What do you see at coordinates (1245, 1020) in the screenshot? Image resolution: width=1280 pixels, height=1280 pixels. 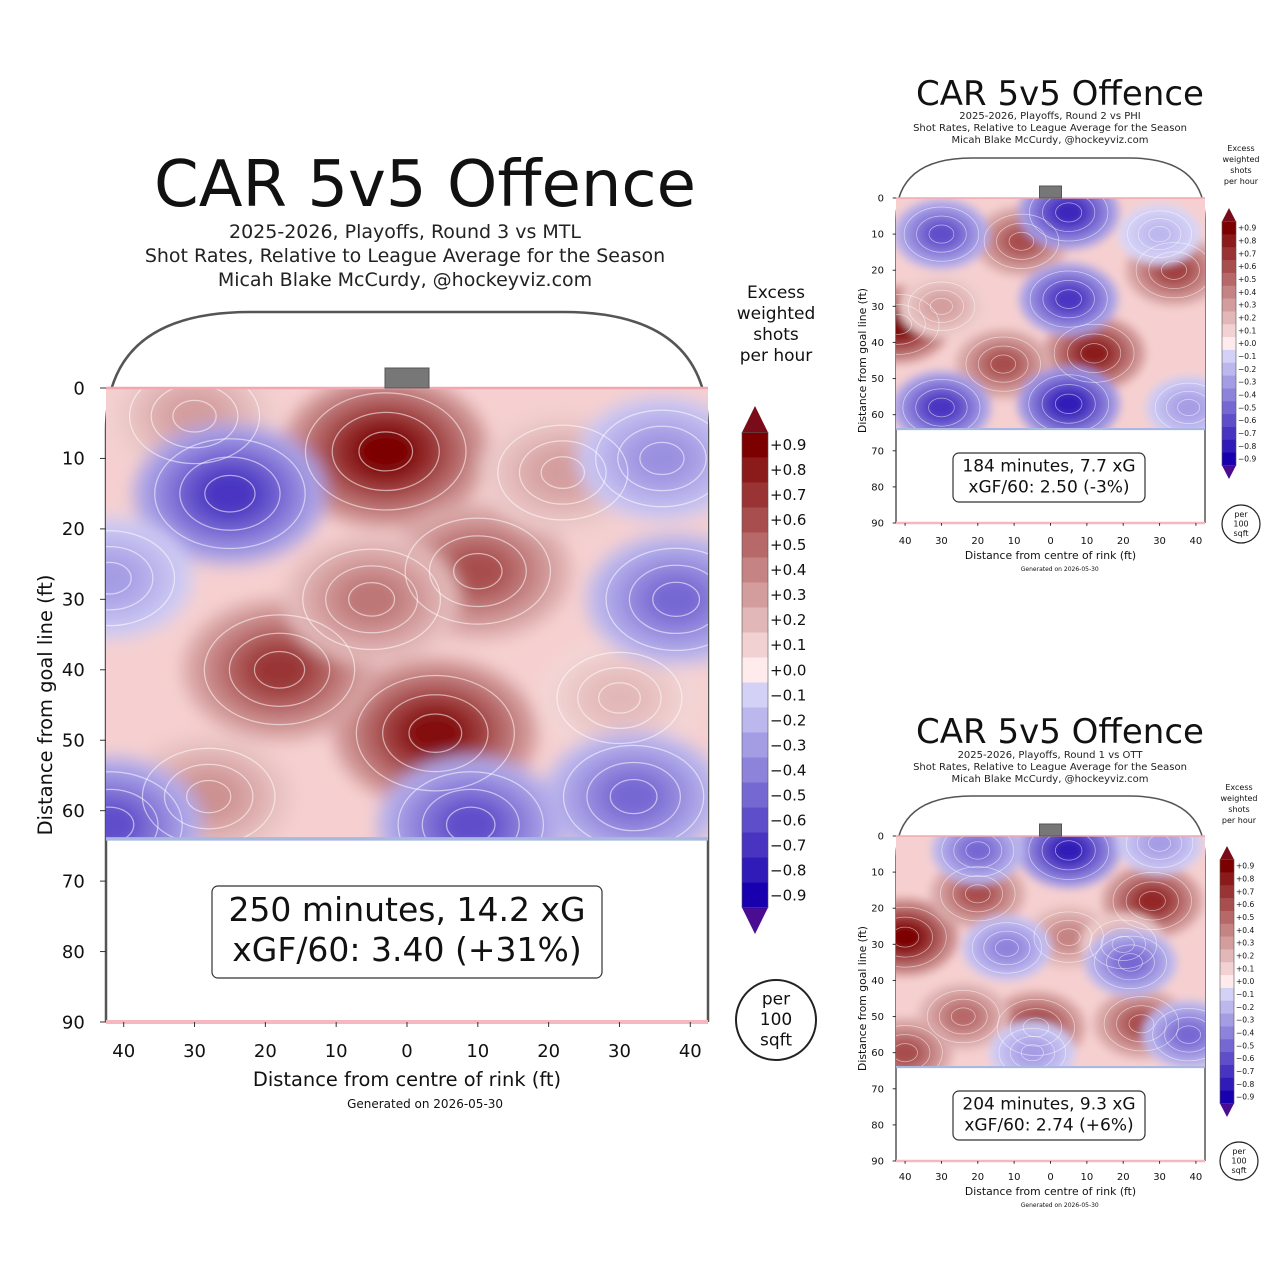 I see `colorbar-tick-label: −0.3` at bounding box center [1245, 1020].